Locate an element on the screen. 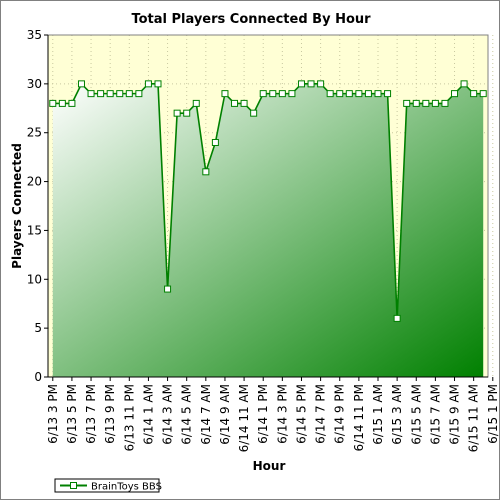 This screenshot has height=501, width=500. x-axis-label: Hour is located at coordinates (269, 466).